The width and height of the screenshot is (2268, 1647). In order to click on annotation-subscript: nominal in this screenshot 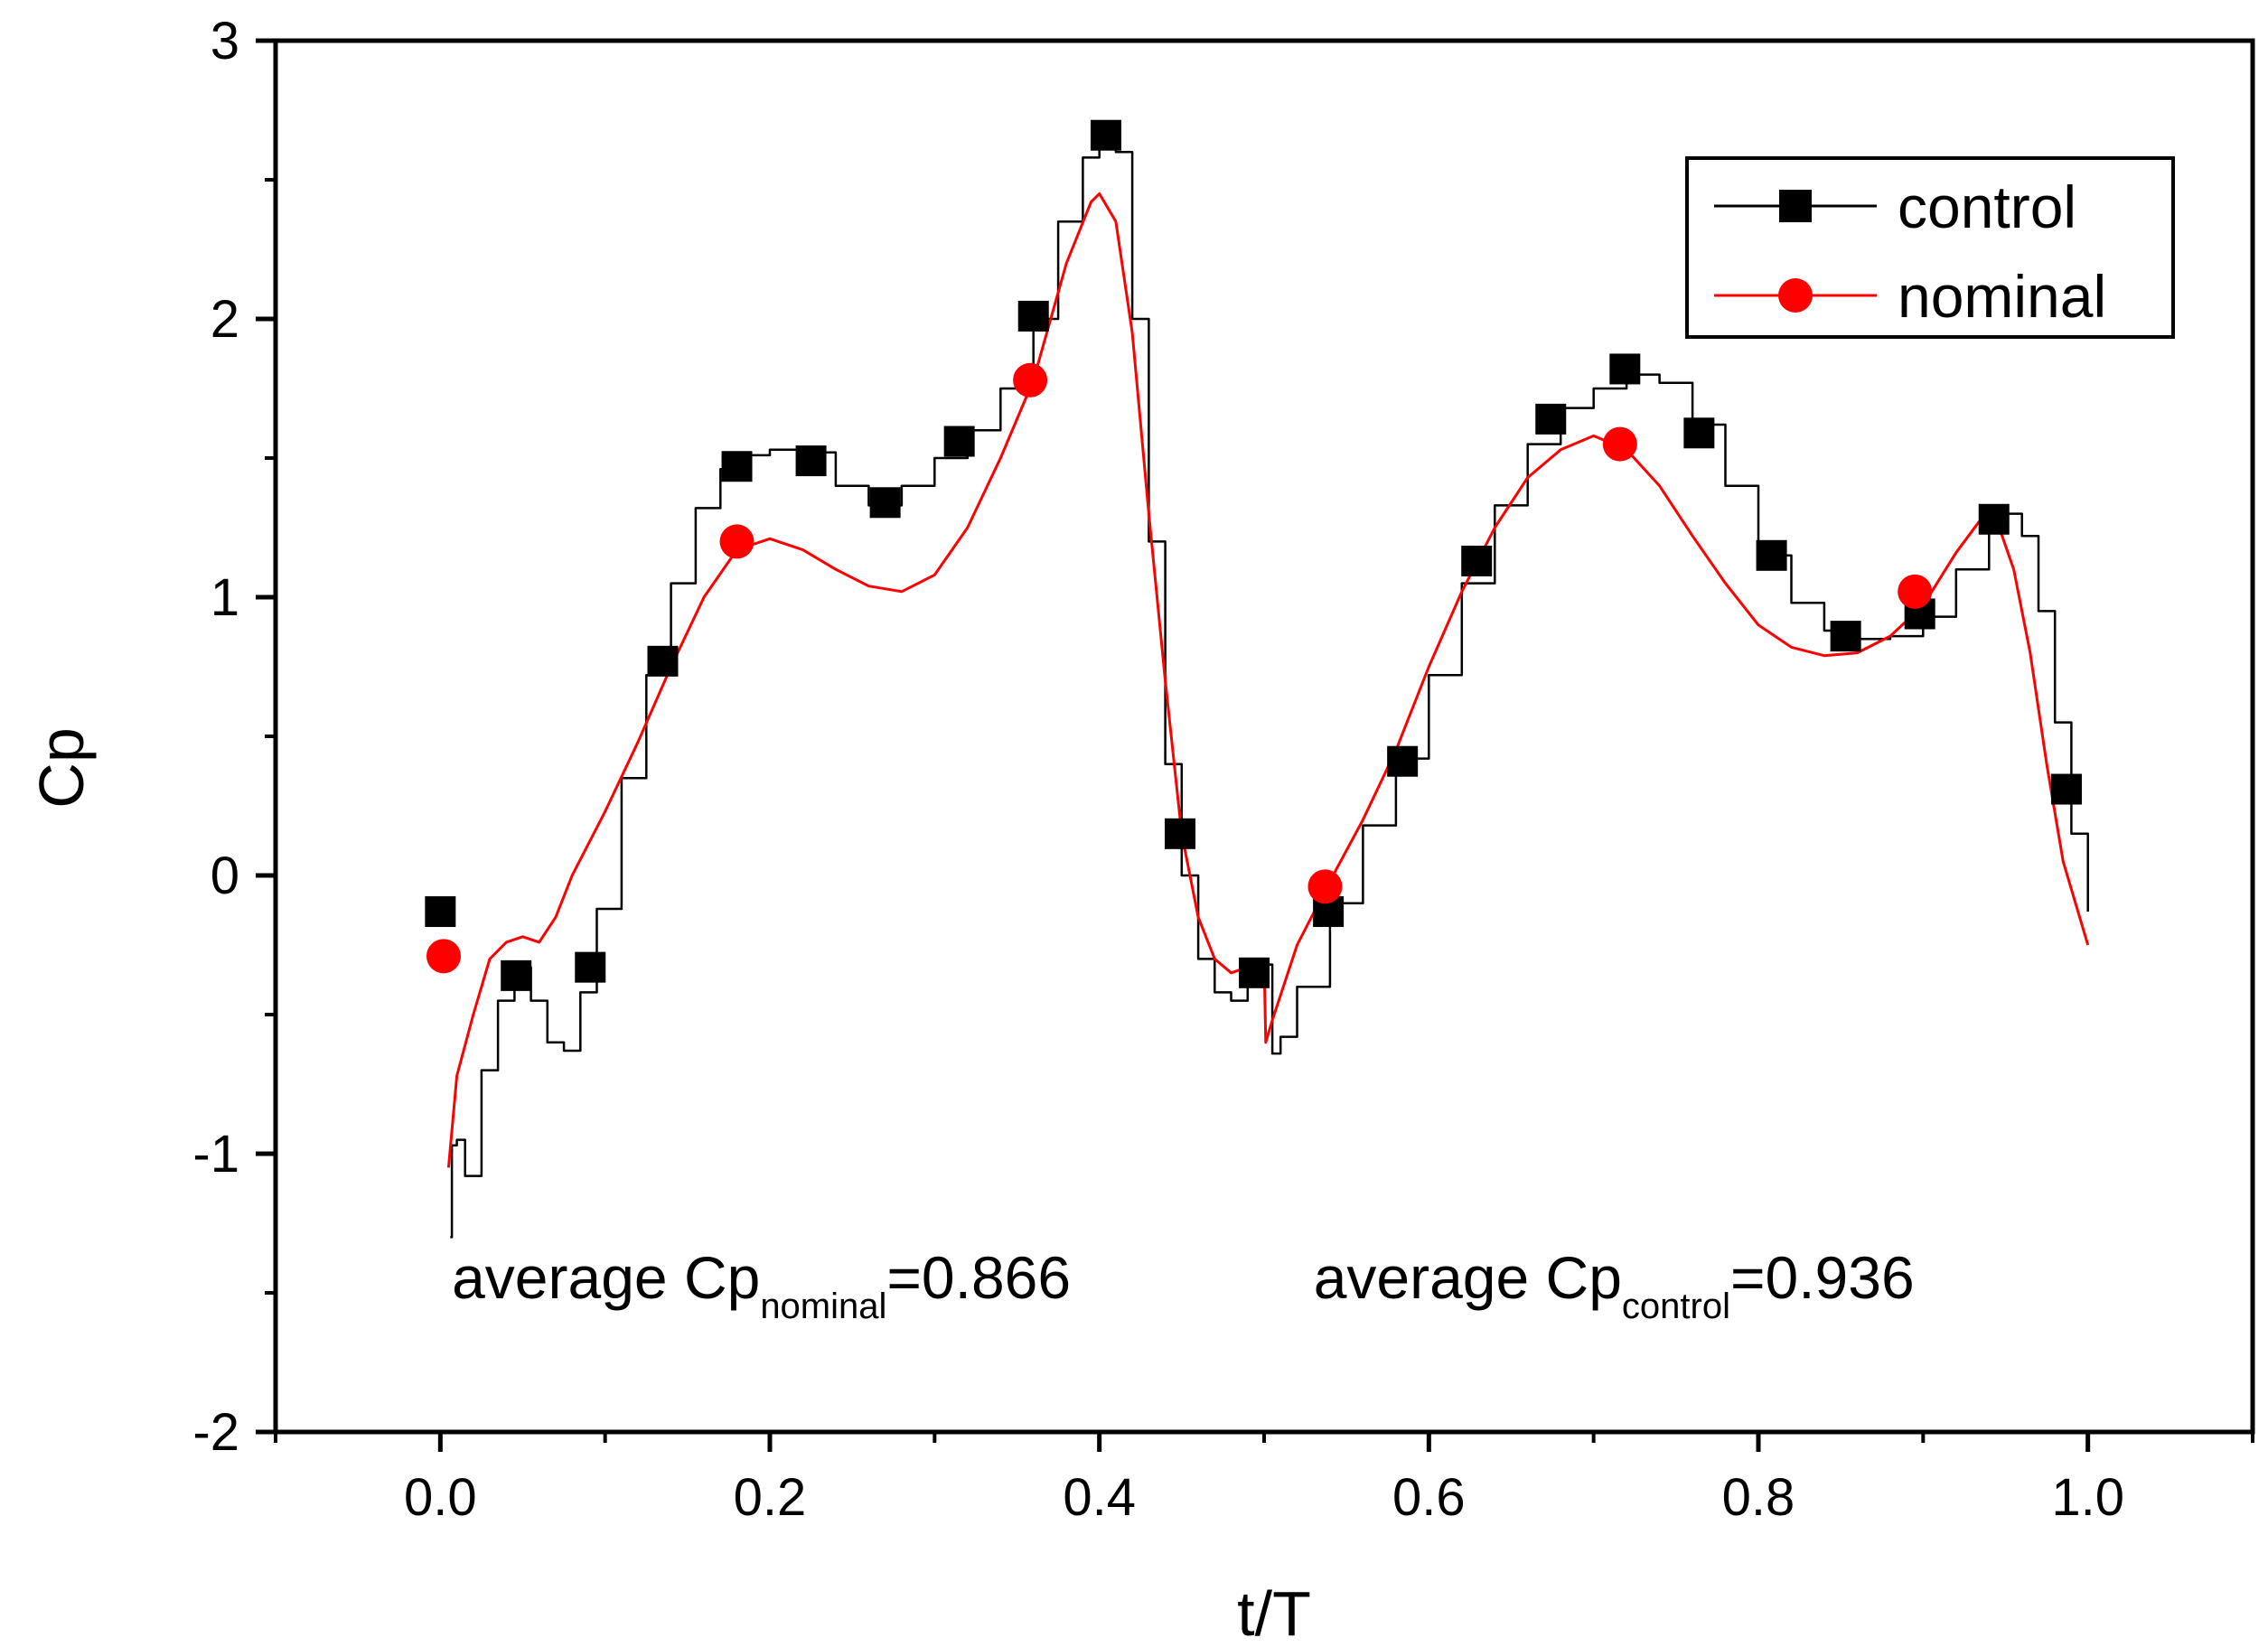, I will do `click(823, 1306)`.